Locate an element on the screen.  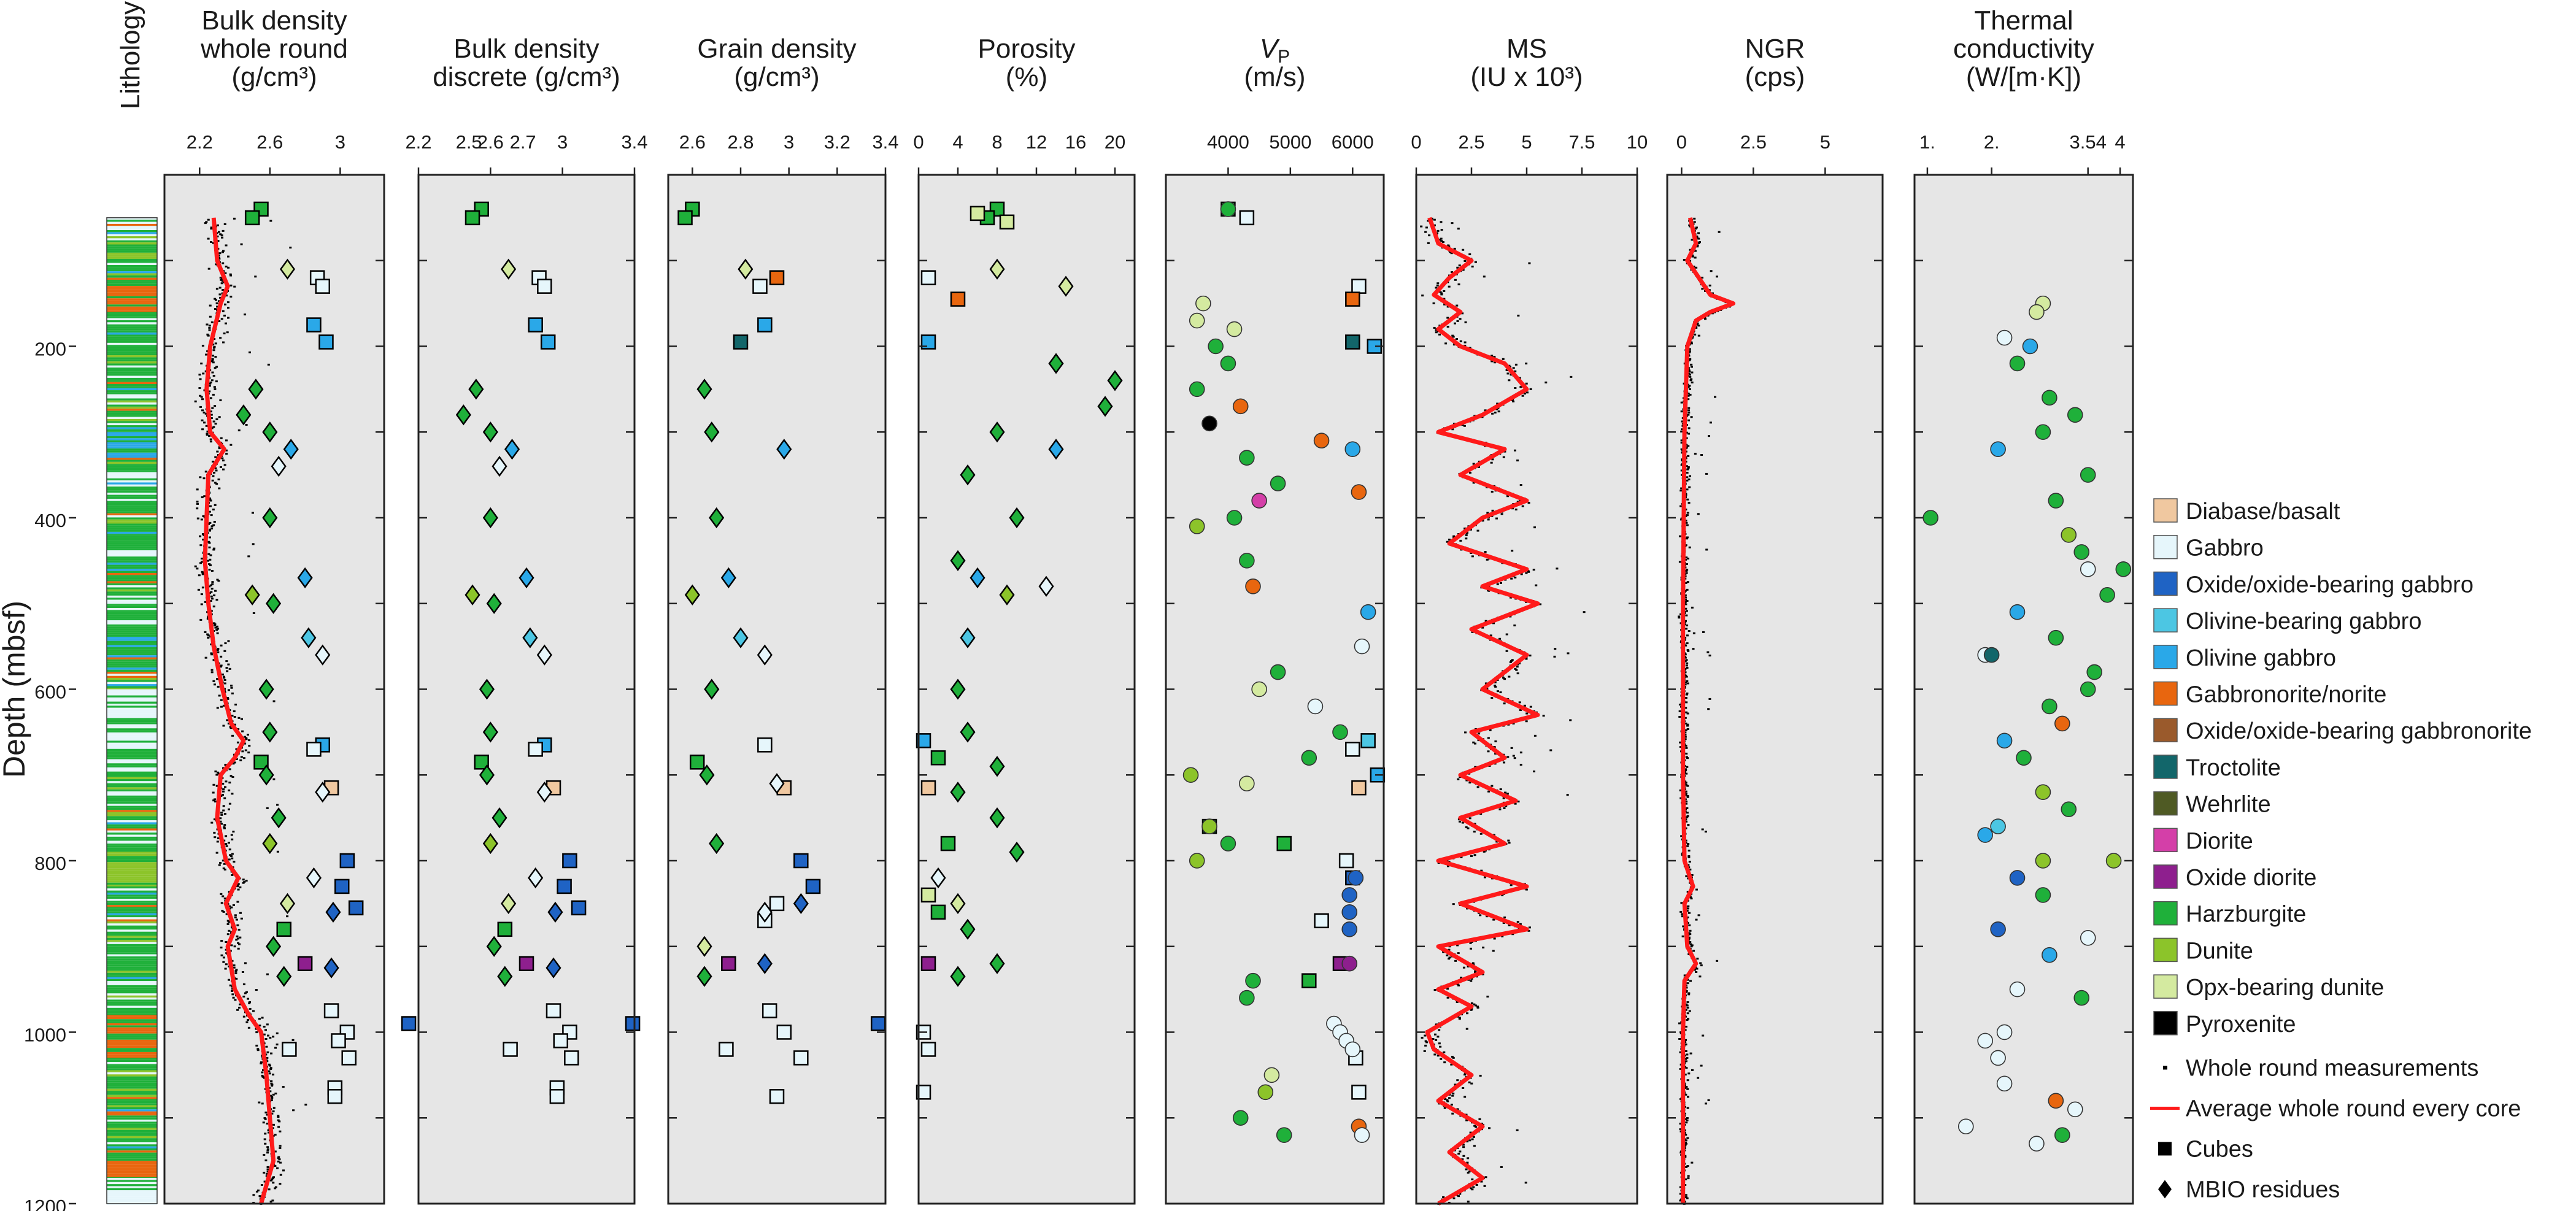
x-tick-label: 0 is located at coordinates (918, 142).